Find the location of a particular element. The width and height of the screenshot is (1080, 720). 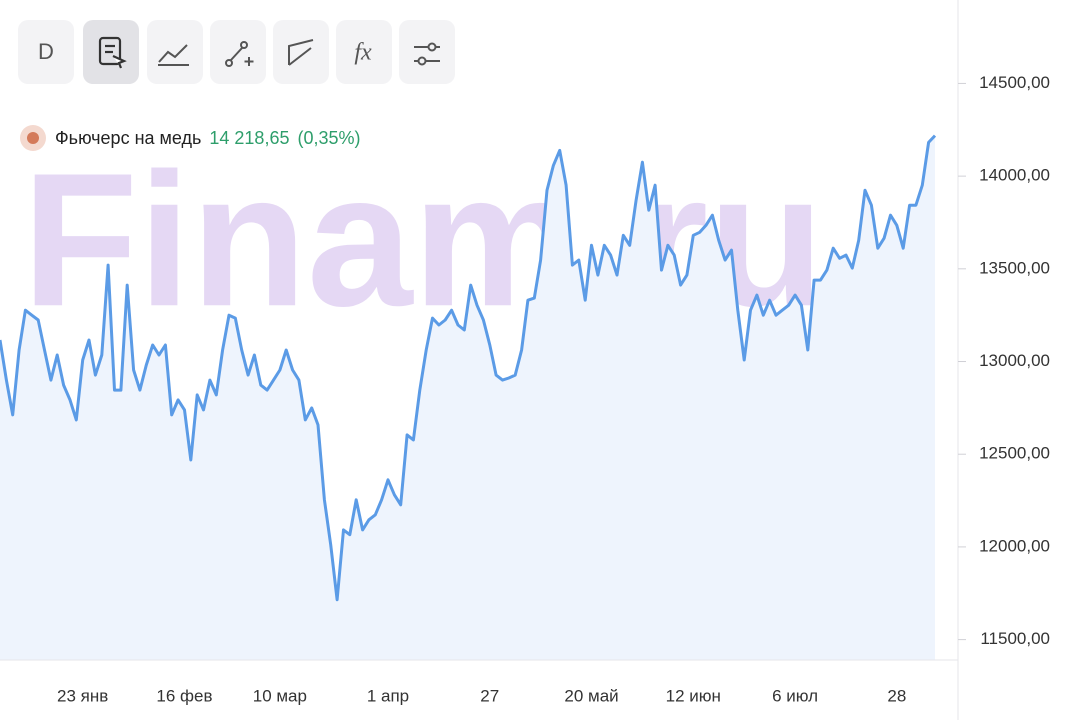

legend-icon-core is located at coordinates (33, 138).